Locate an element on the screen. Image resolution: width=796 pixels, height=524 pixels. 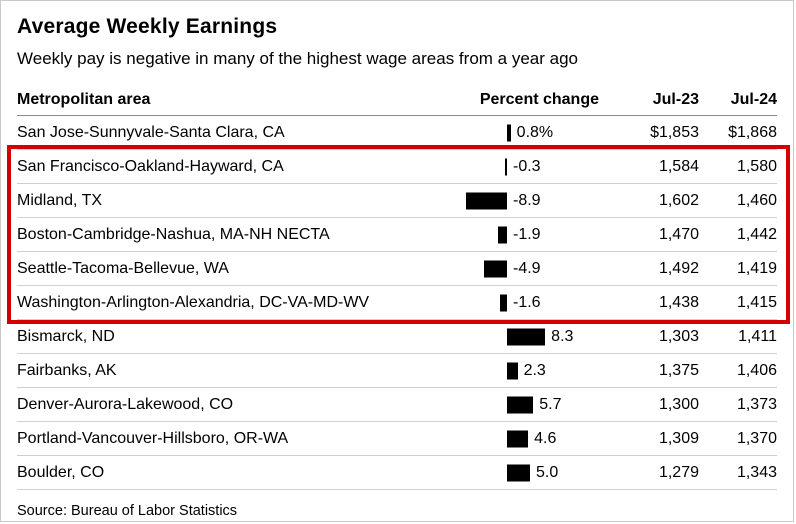
percent-change-bar-cell: -0.3 is located at coordinates (518, 166).